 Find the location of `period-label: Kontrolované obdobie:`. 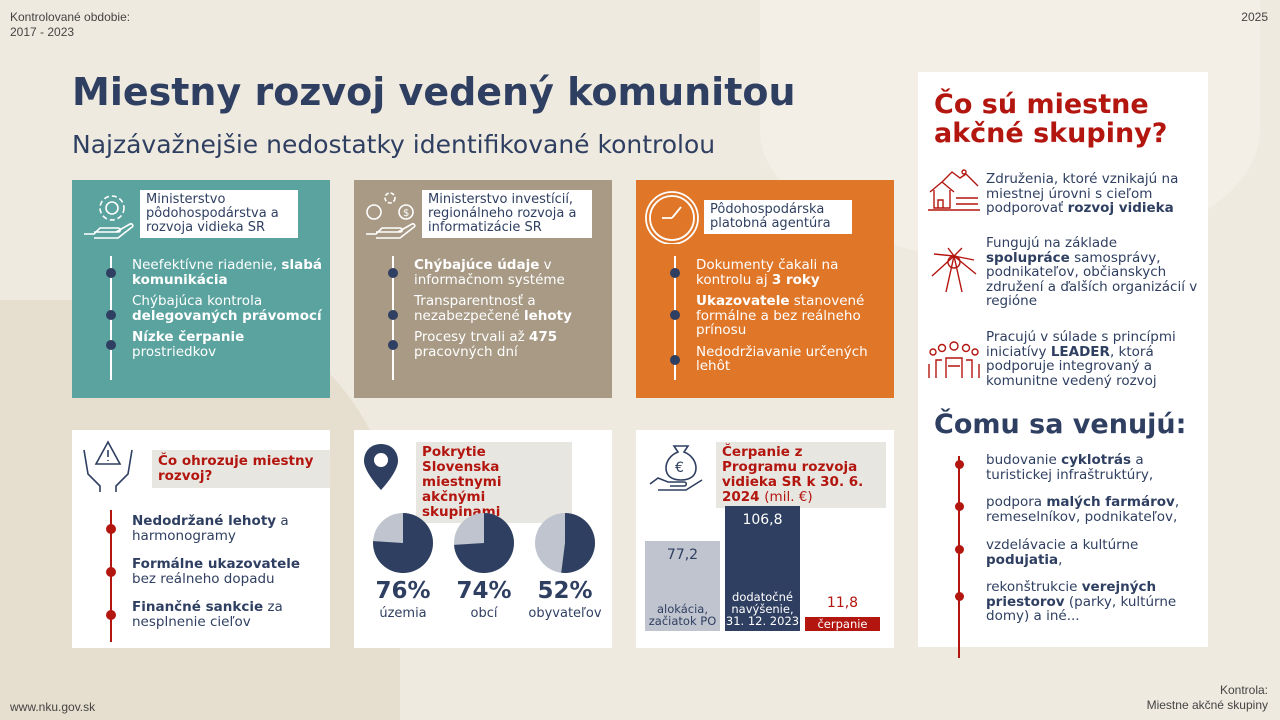

period-label: Kontrolované obdobie: is located at coordinates (70, 17).